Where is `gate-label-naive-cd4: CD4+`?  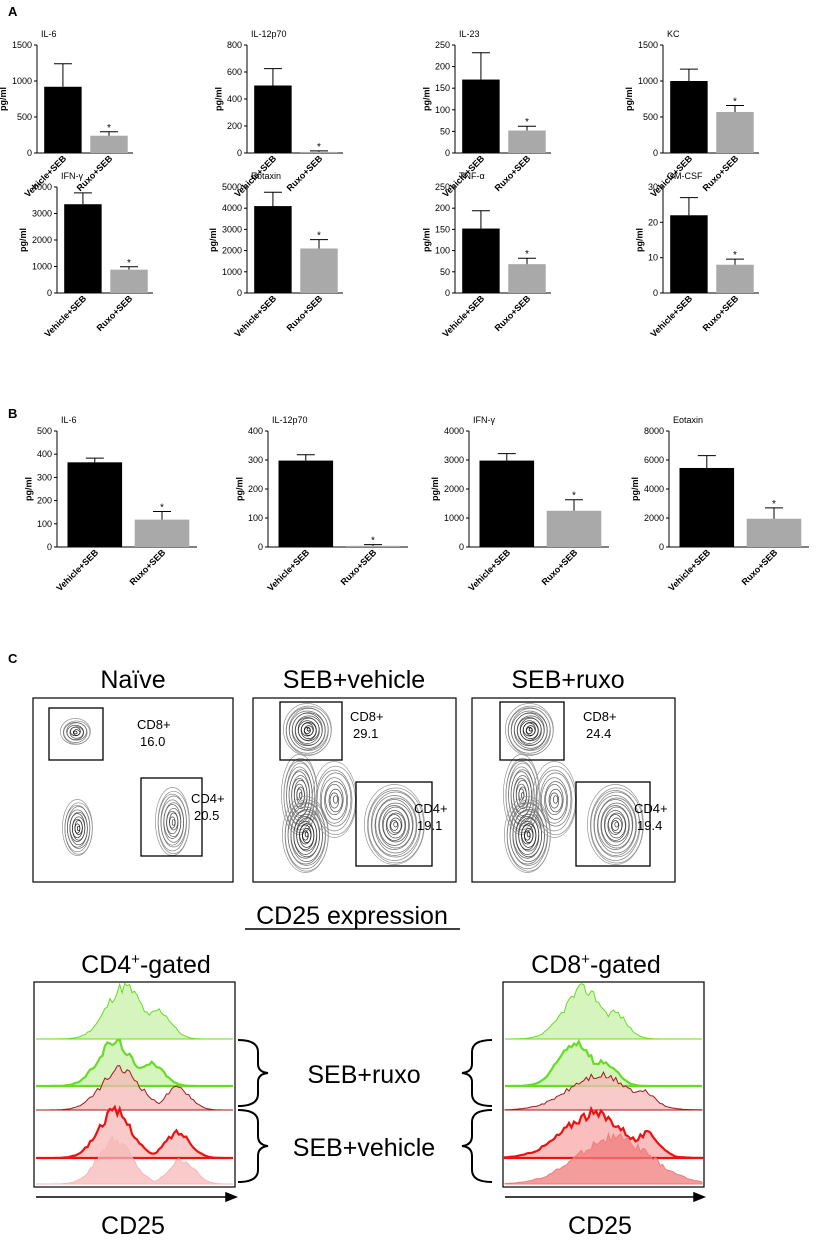
gate-label-naive-cd4: CD4+ is located at coordinates (208, 798).